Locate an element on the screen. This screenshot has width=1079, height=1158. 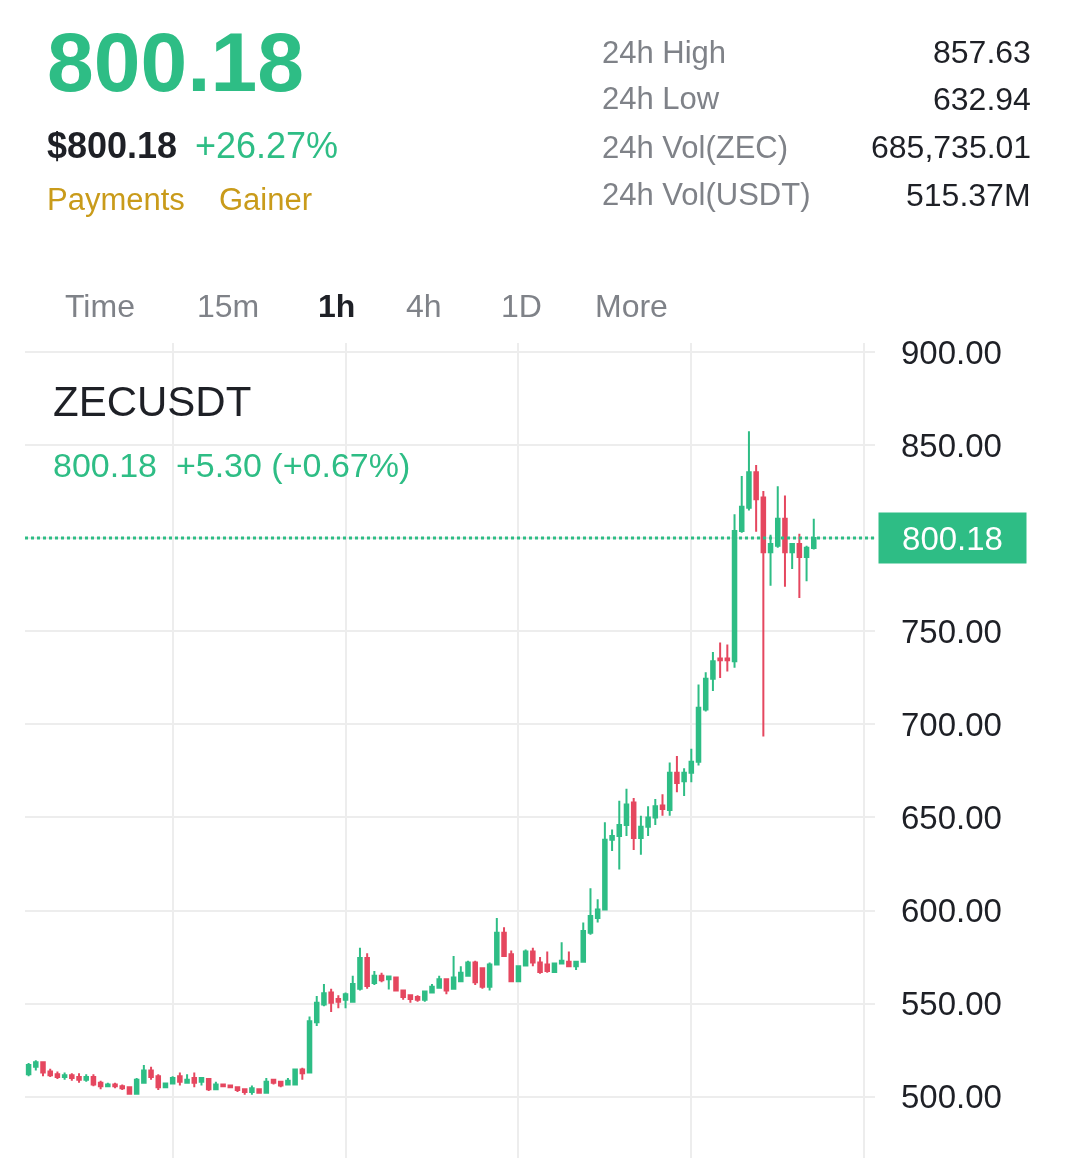
y-tick-label: 500.00 is located at coordinates (951, 1097).